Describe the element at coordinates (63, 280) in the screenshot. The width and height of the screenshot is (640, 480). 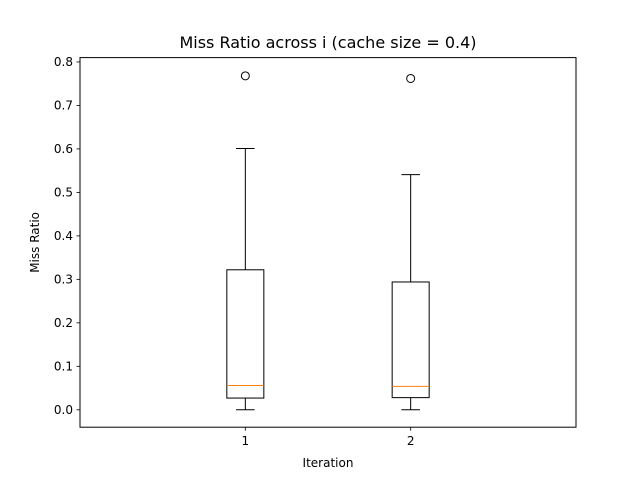
I see `y-tick-label: 0.3` at that location.